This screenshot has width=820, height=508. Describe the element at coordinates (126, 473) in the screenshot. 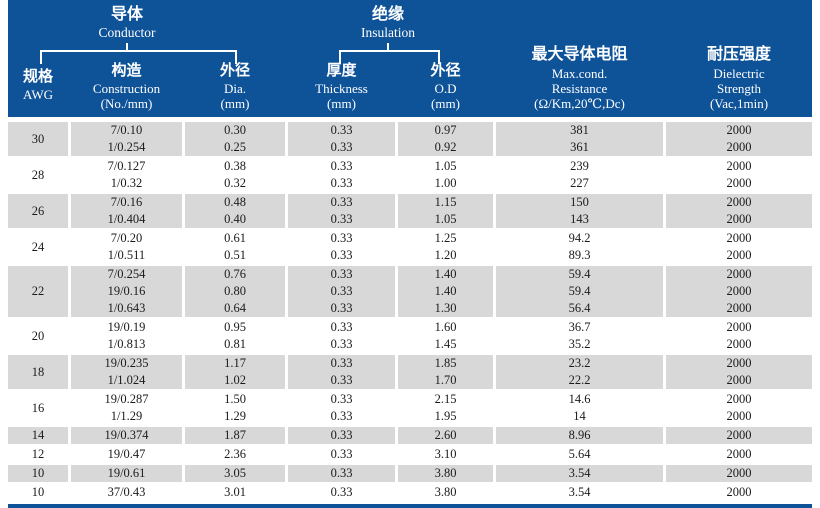

I see `construction-cell: 19/0.61` at that location.